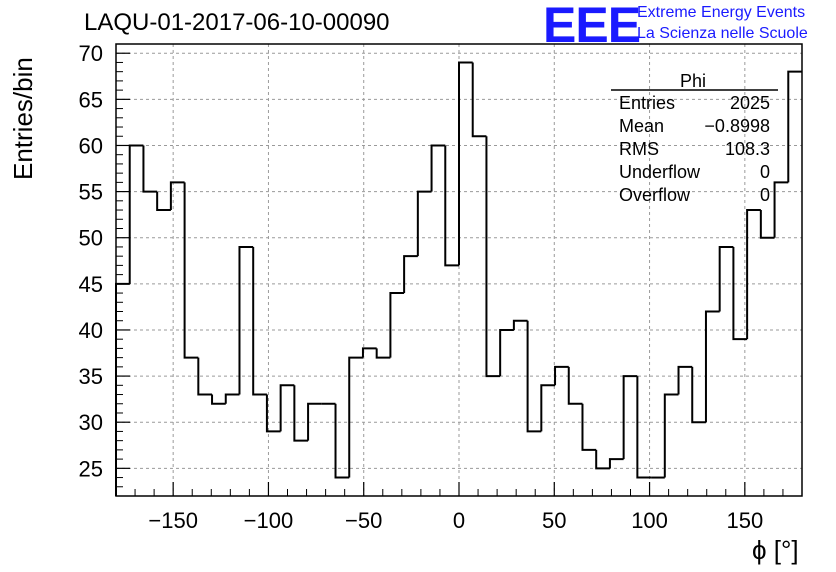  Describe the element at coordinates (459, 520) in the screenshot. I see `x-tick-label: 0` at that location.